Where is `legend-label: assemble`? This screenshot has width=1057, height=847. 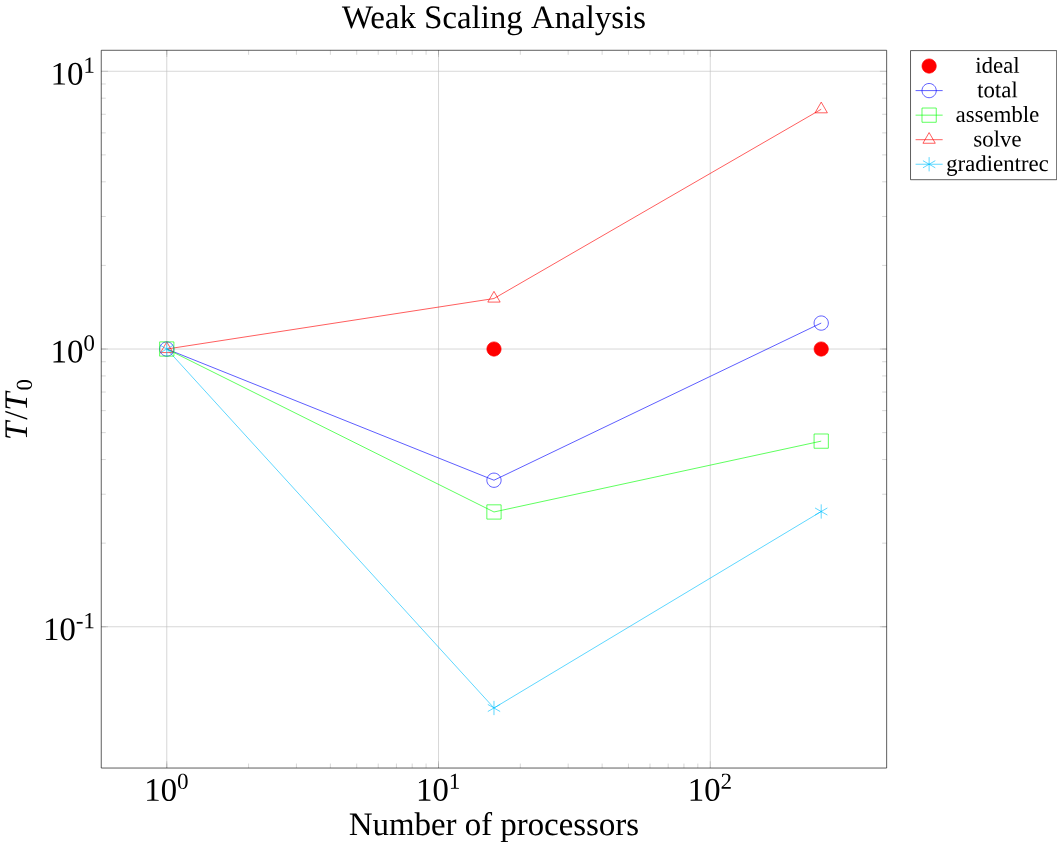
legend-label: assemble is located at coordinates (997, 113).